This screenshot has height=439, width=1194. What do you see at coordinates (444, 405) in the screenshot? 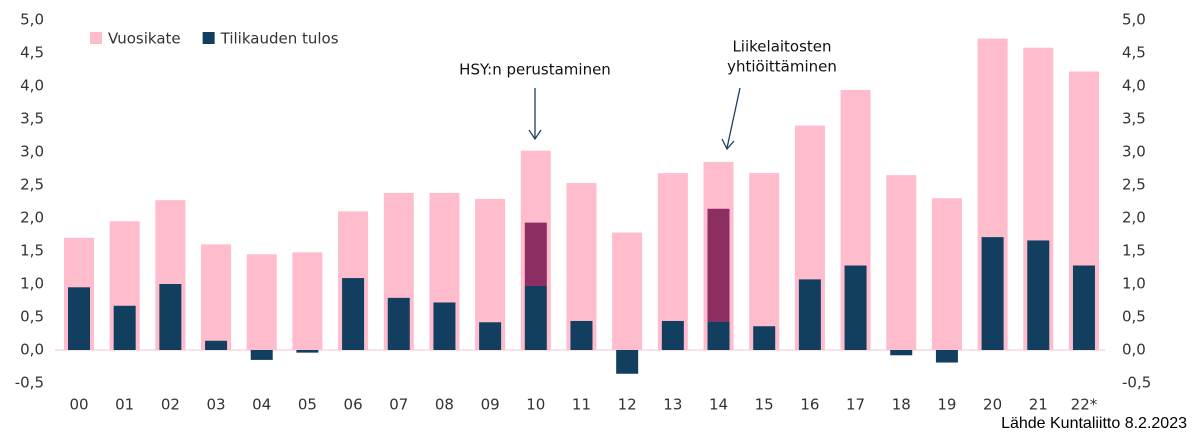
I see `x-tick-label: 08` at bounding box center [444, 405].